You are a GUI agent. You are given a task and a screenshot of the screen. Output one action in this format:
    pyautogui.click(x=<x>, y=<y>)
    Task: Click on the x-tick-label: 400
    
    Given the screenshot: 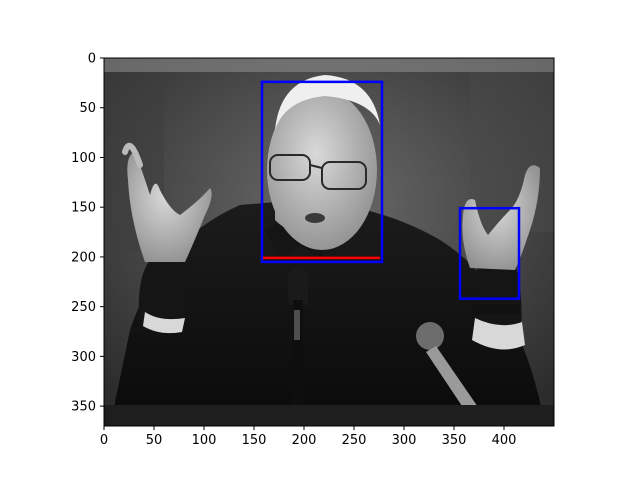 What is the action you would take?
    pyautogui.click(x=504, y=440)
    